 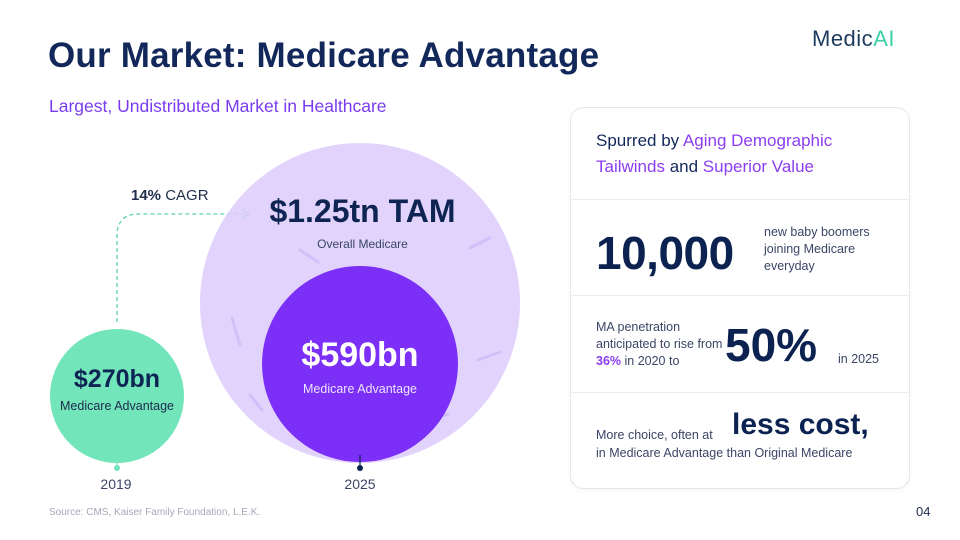 What do you see at coordinates (360, 484) in the screenshot?
I see `year-label-2025: 2025` at bounding box center [360, 484].